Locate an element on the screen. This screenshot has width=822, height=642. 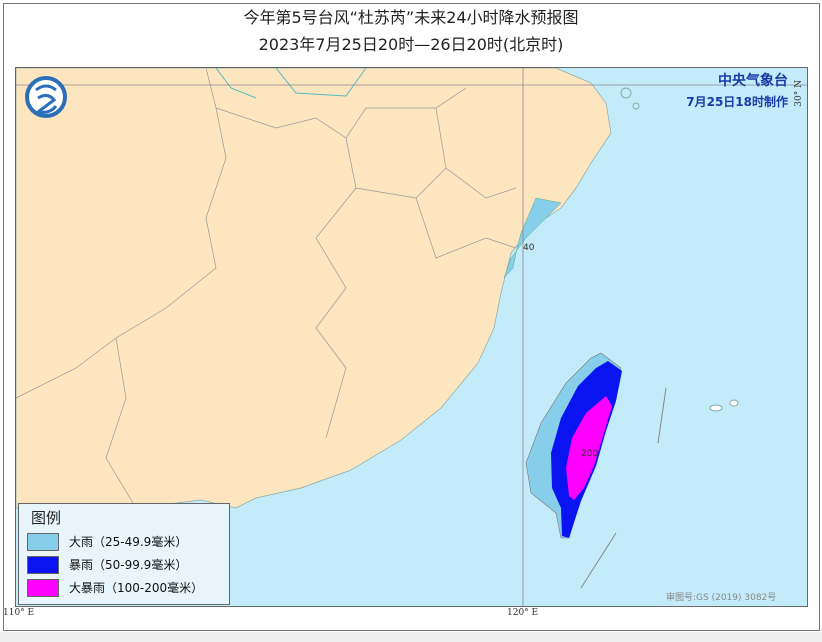
map-subtitle: 2023年7月25日20时—26日20时(北京时) is located at coordinates (411, 44).